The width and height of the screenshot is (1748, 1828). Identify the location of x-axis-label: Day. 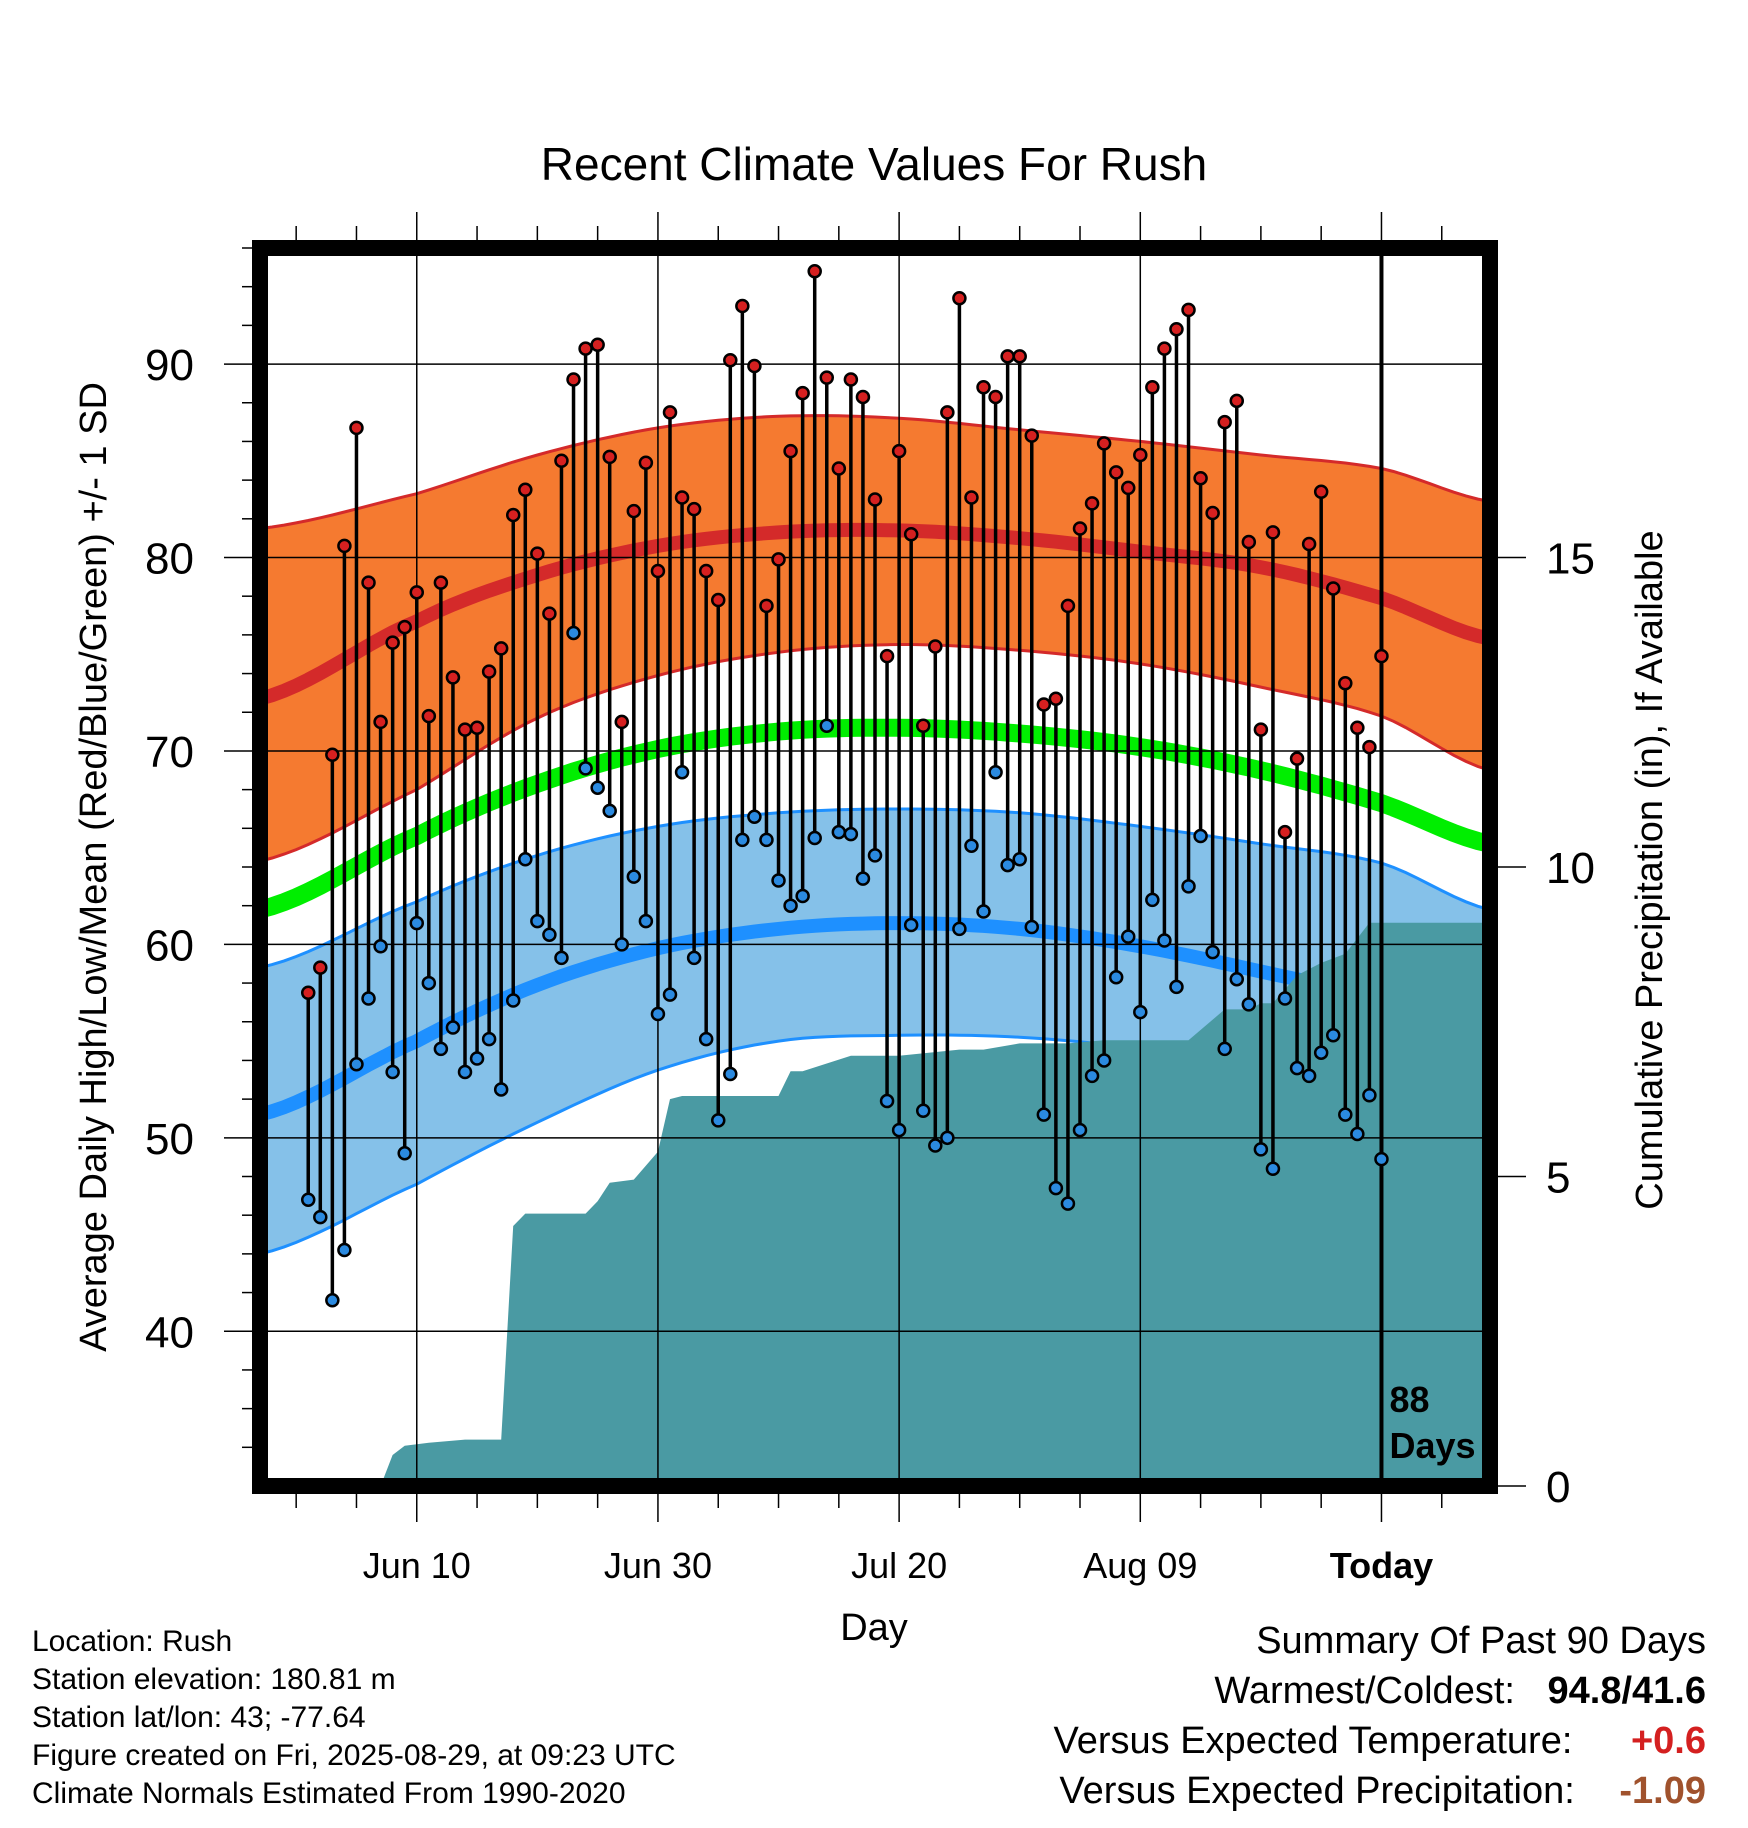
(874, 1628).